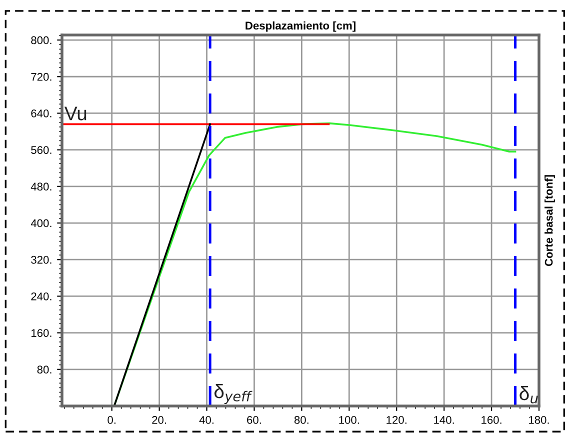  Describe the element at coordinates (41, 40) in the screenshot. I see `y-tick-label: 800.` at that location.